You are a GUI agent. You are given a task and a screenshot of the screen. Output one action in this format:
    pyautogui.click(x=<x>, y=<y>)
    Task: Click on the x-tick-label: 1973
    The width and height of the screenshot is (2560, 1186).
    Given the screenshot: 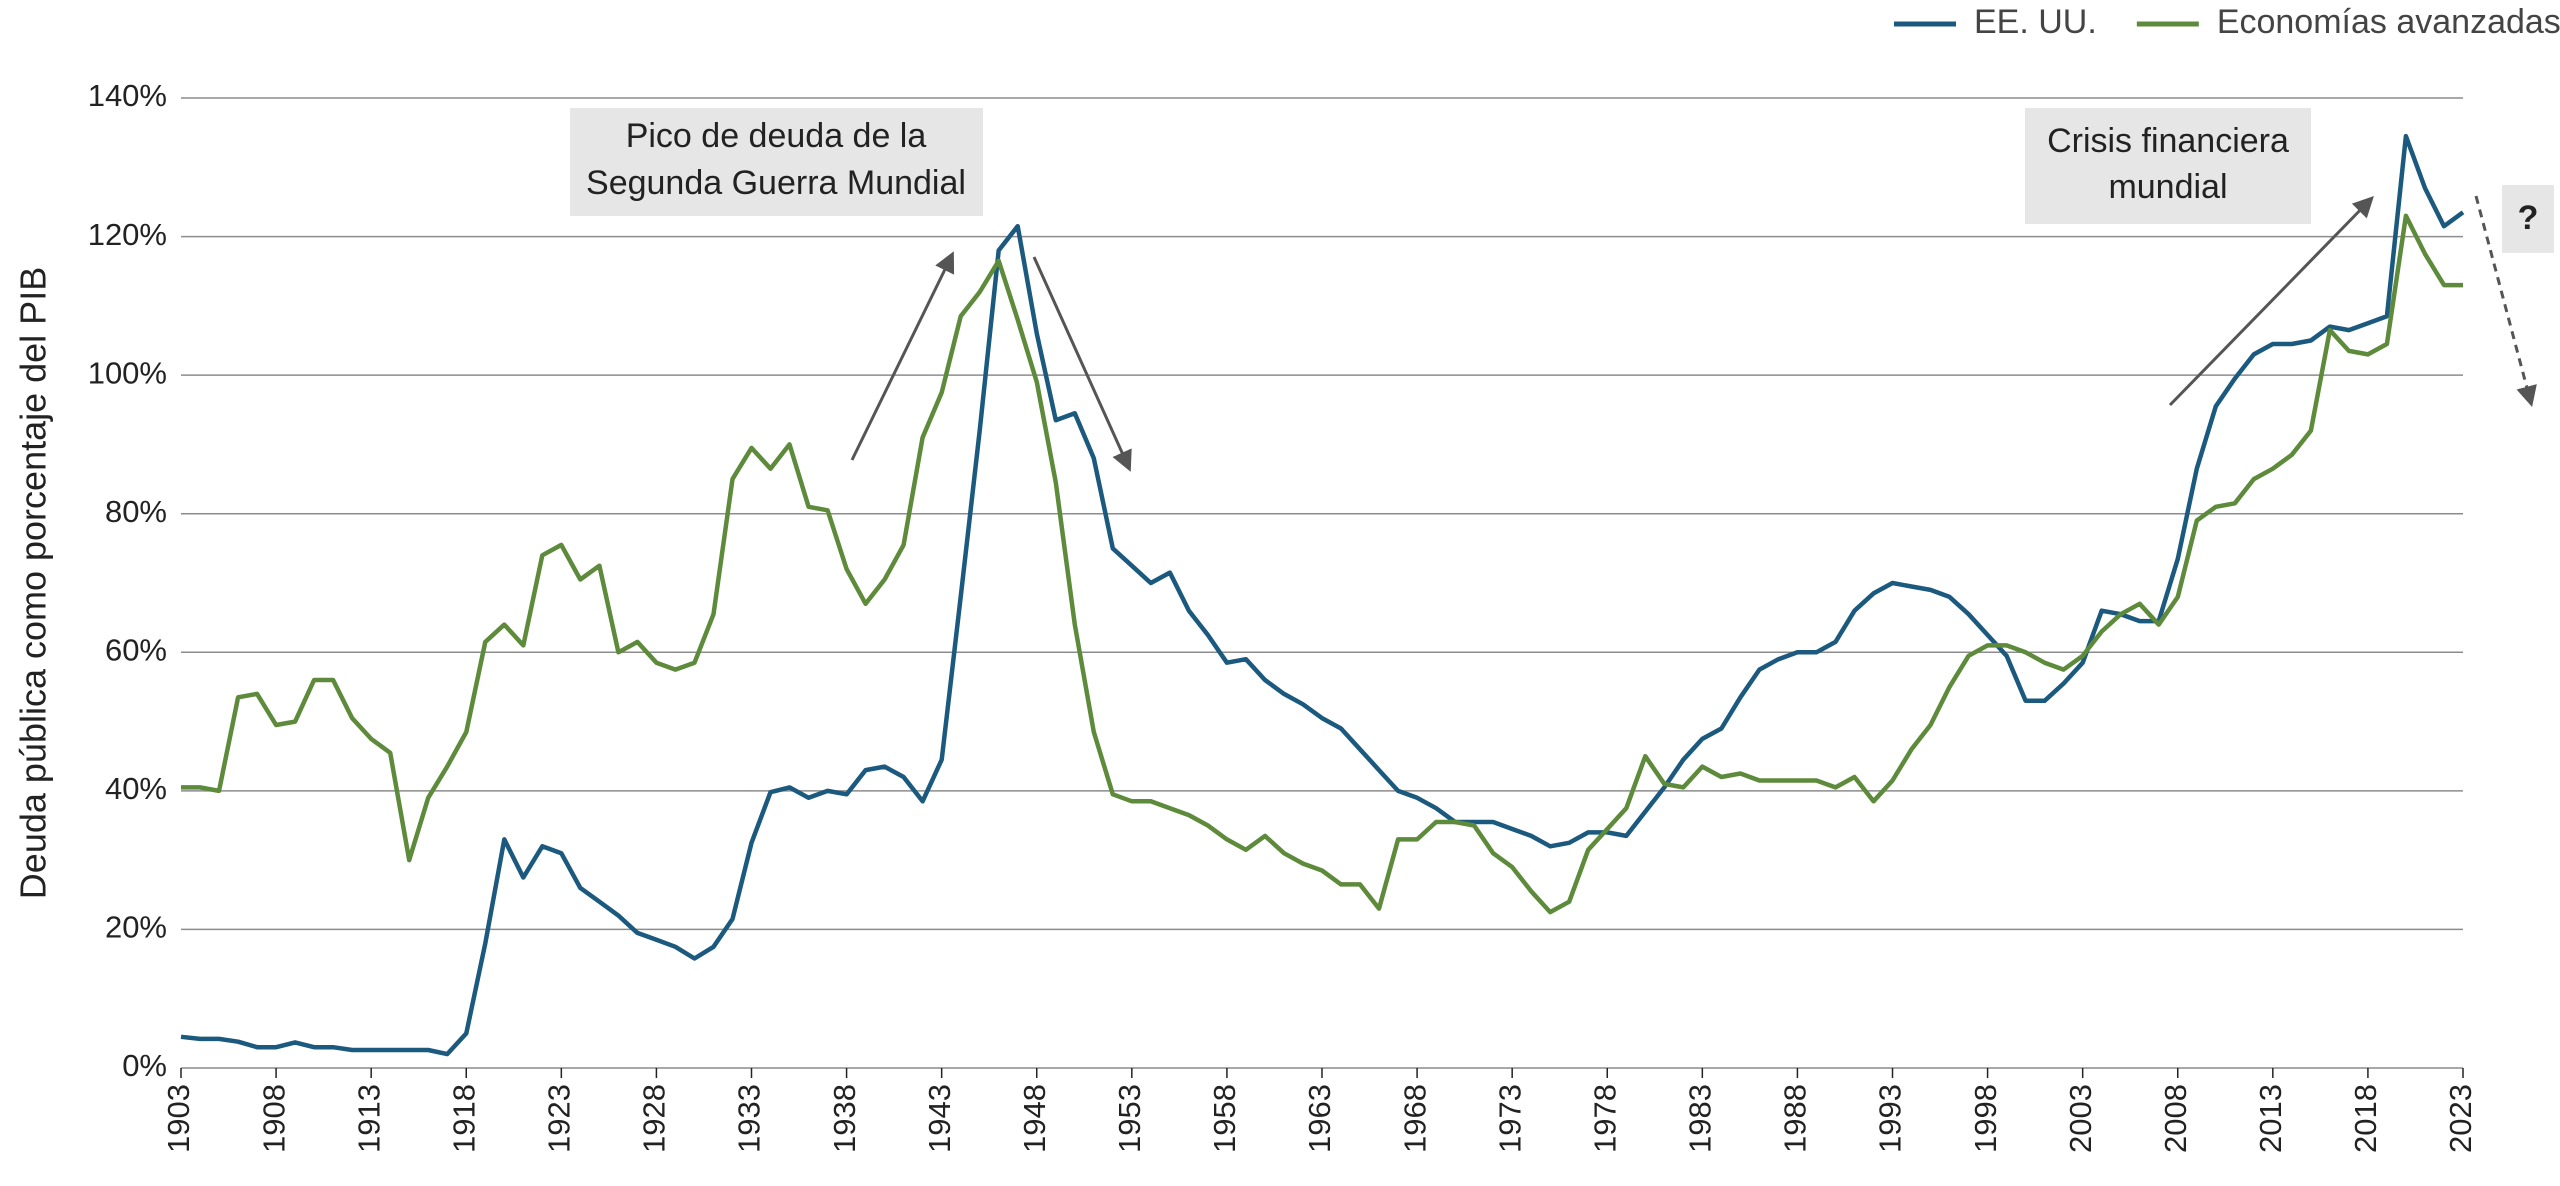 What is the action you would take?
    pyautogui.click(x=1509, y=1118)
    